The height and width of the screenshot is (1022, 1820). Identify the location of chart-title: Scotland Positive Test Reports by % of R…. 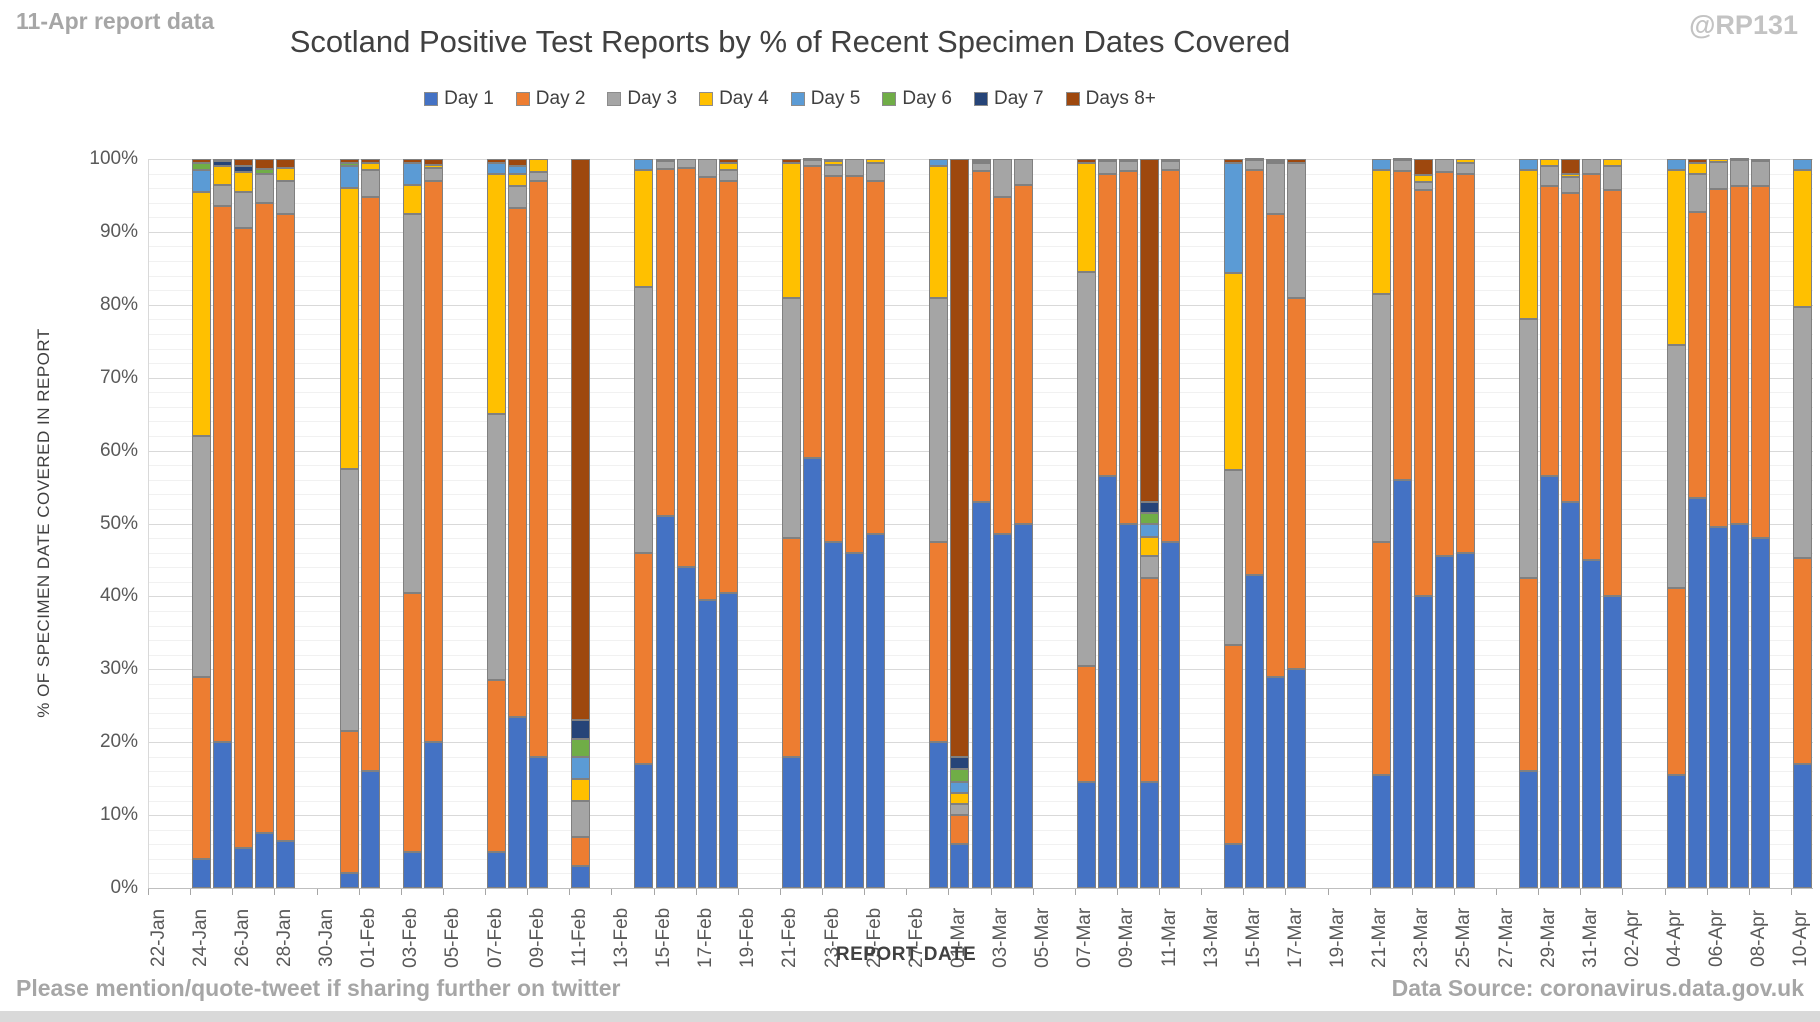
(790, 41).